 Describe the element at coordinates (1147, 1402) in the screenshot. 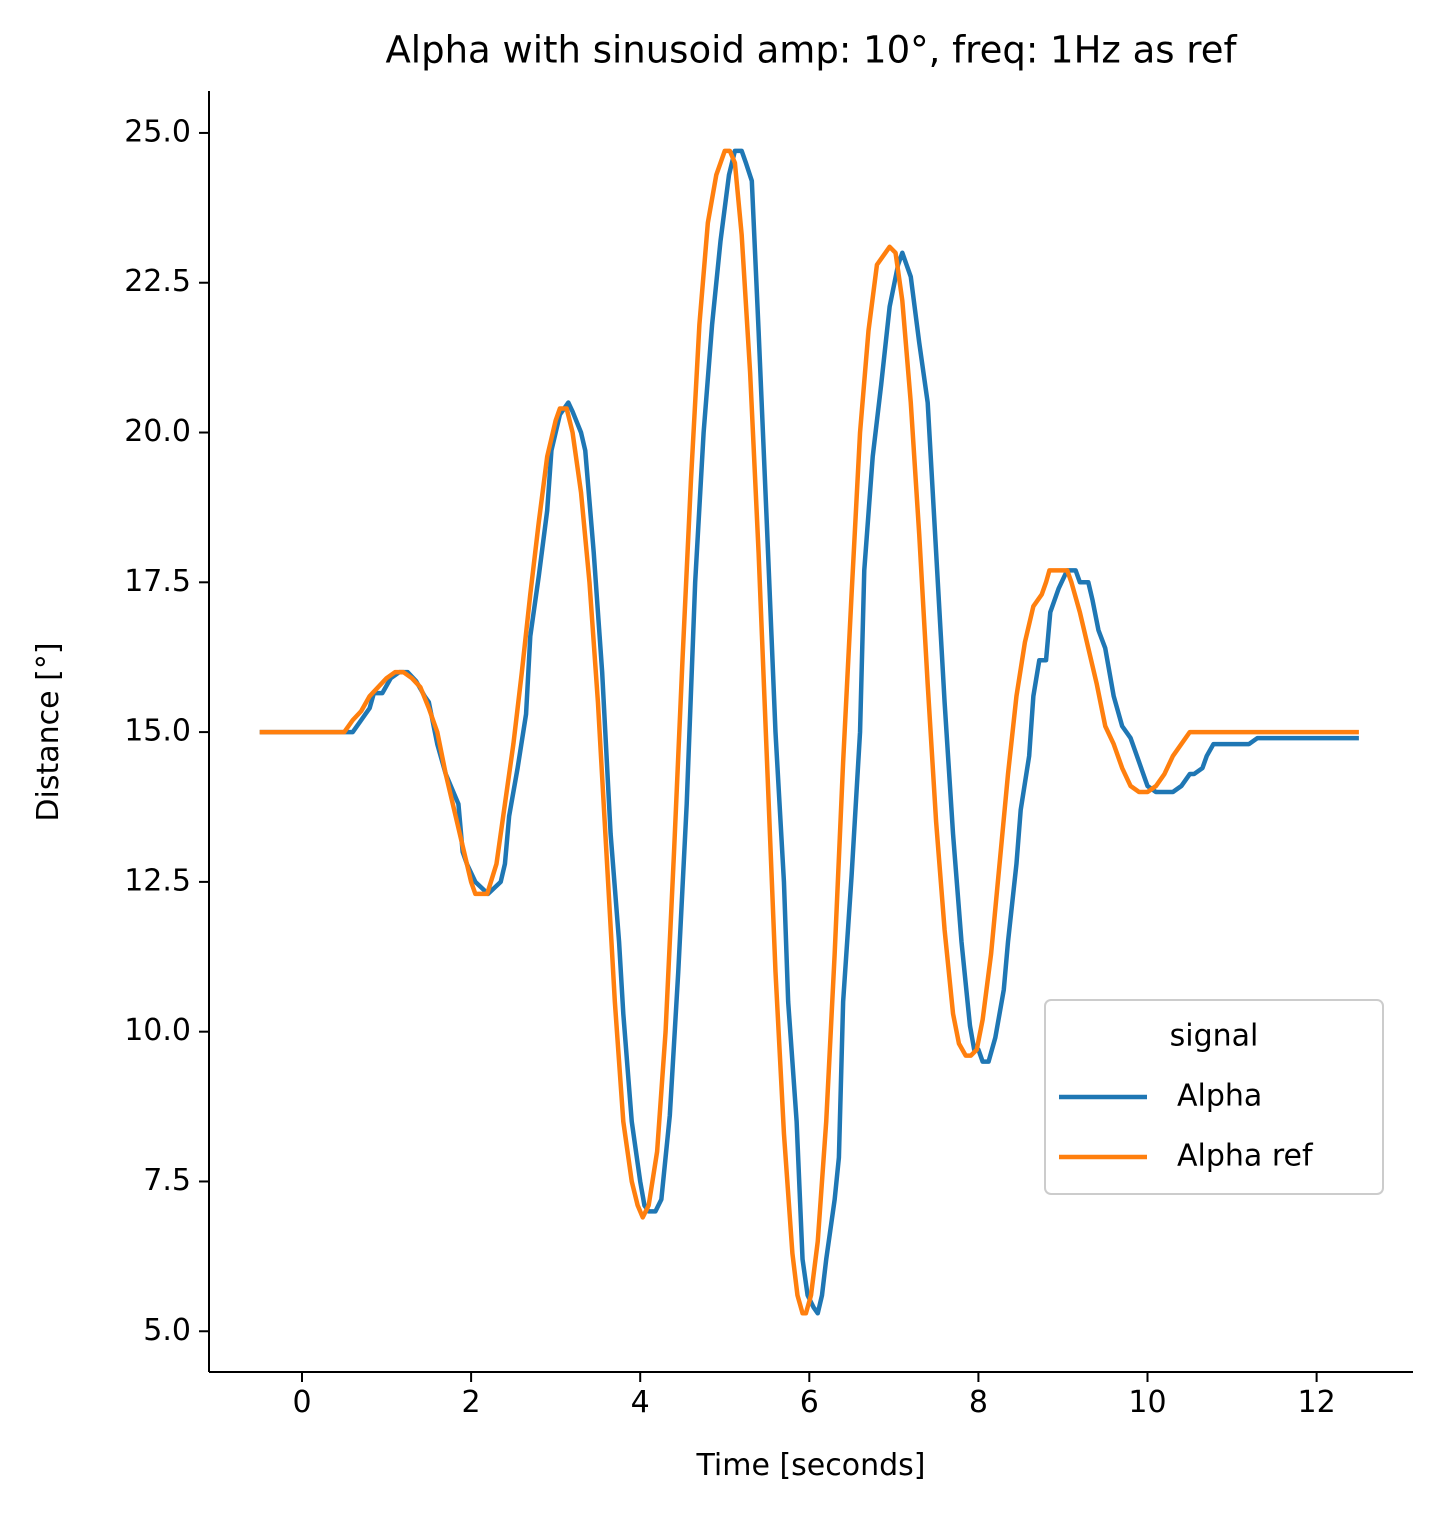

I see `x-tick-label: 10` at that location.